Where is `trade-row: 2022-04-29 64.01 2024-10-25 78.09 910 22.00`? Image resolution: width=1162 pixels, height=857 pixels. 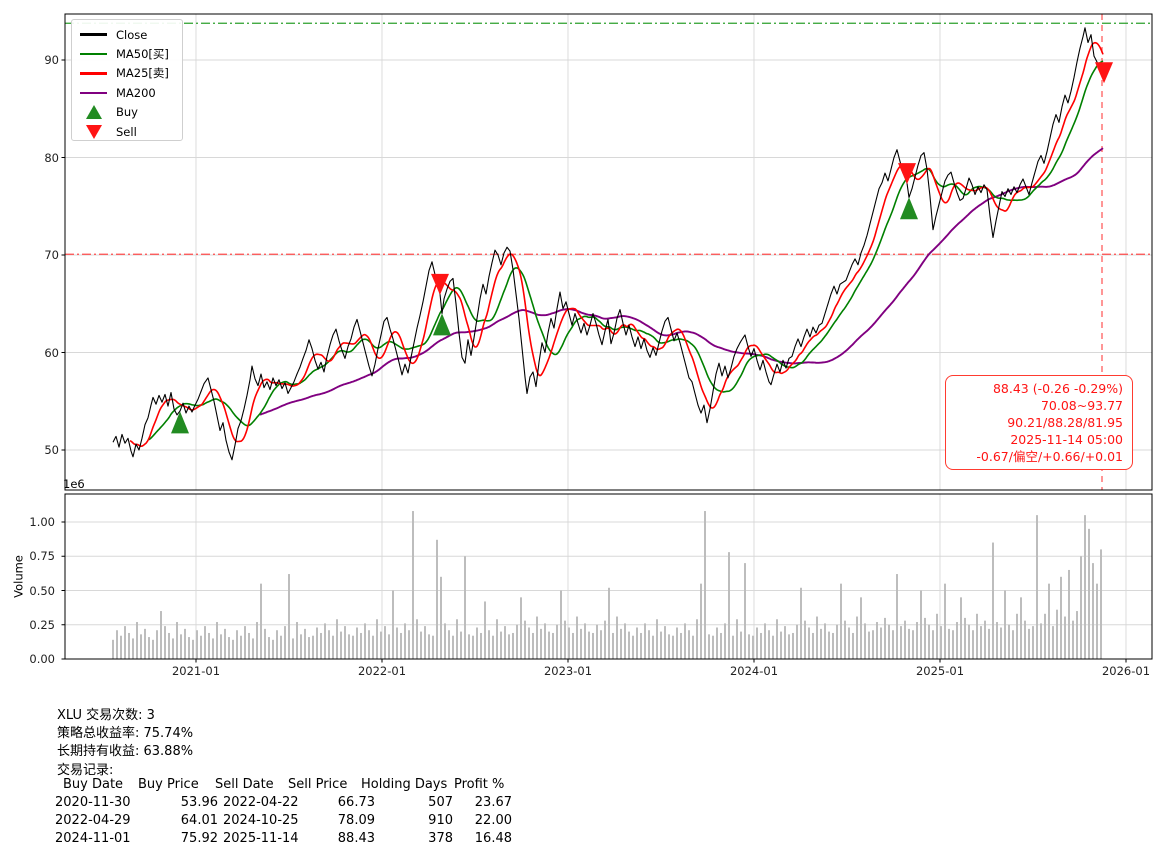
trade-row: 2022-04-29 64.01 2024-10-25 78.09 910 22.00 is located at coordinates (315, 821).